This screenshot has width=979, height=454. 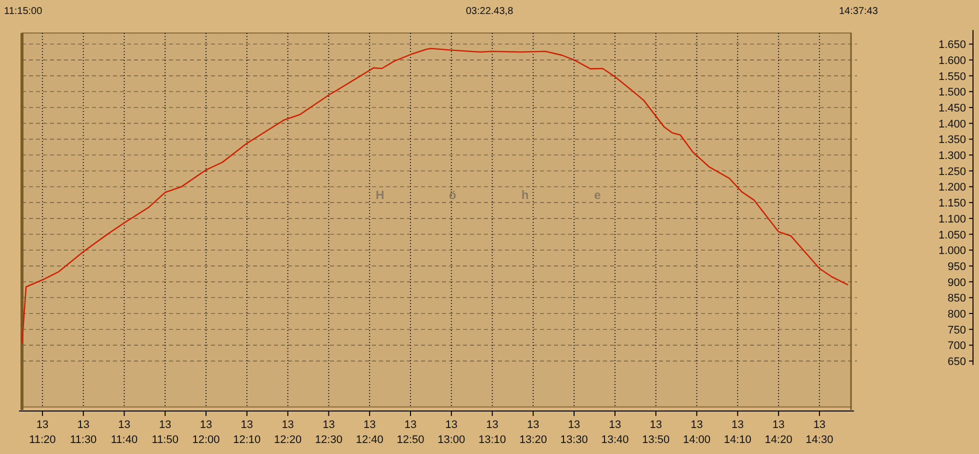 What do you see at coordinates (952, 188) in the screenshot?
I see `y-tick-label: 1.200` at bounding box center [952, 188].